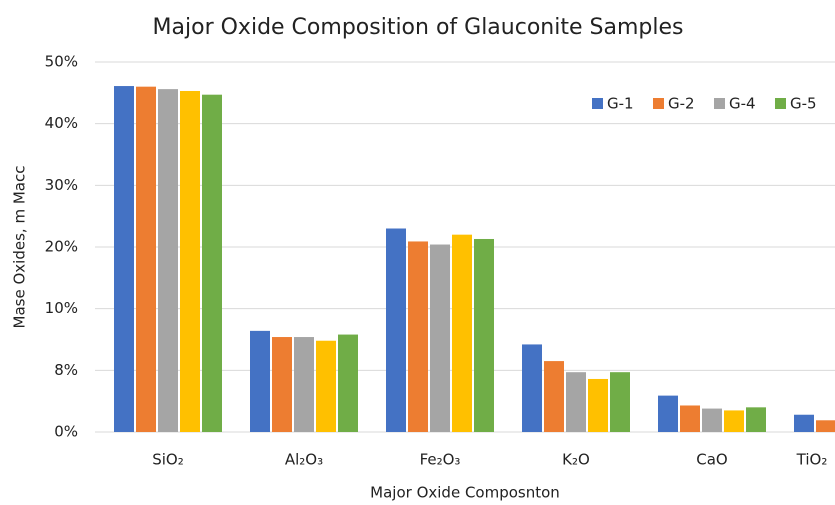 Image resolution: width=835 pixels, height=505 pixels. What do you see at coordinates (66, 370) in the screenshot?
I see `y-tick-label: 8%` at bounding box center [66, 370].